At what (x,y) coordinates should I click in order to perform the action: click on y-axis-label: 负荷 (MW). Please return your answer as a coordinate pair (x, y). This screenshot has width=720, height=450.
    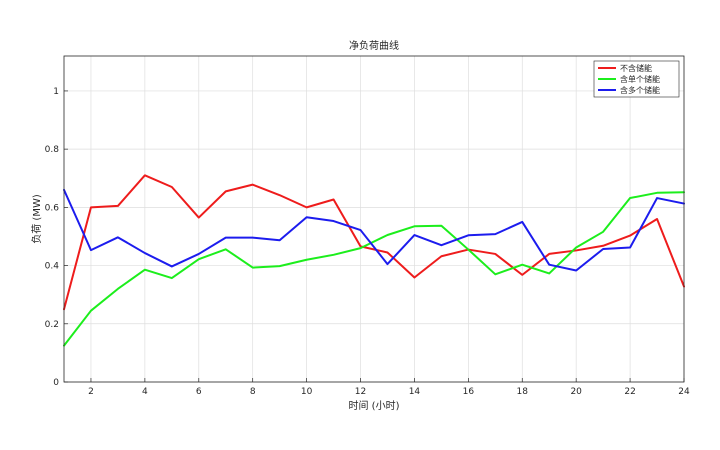
    Looking at the image, I should click on (36, 219).